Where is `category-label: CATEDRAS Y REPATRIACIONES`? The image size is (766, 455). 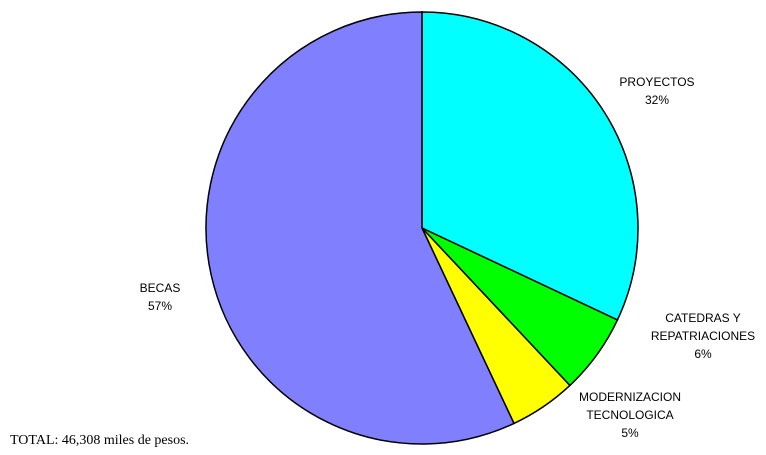 category-label: CATEDRAS Y REPATRIACIONES is located at coordinates (703, 327).